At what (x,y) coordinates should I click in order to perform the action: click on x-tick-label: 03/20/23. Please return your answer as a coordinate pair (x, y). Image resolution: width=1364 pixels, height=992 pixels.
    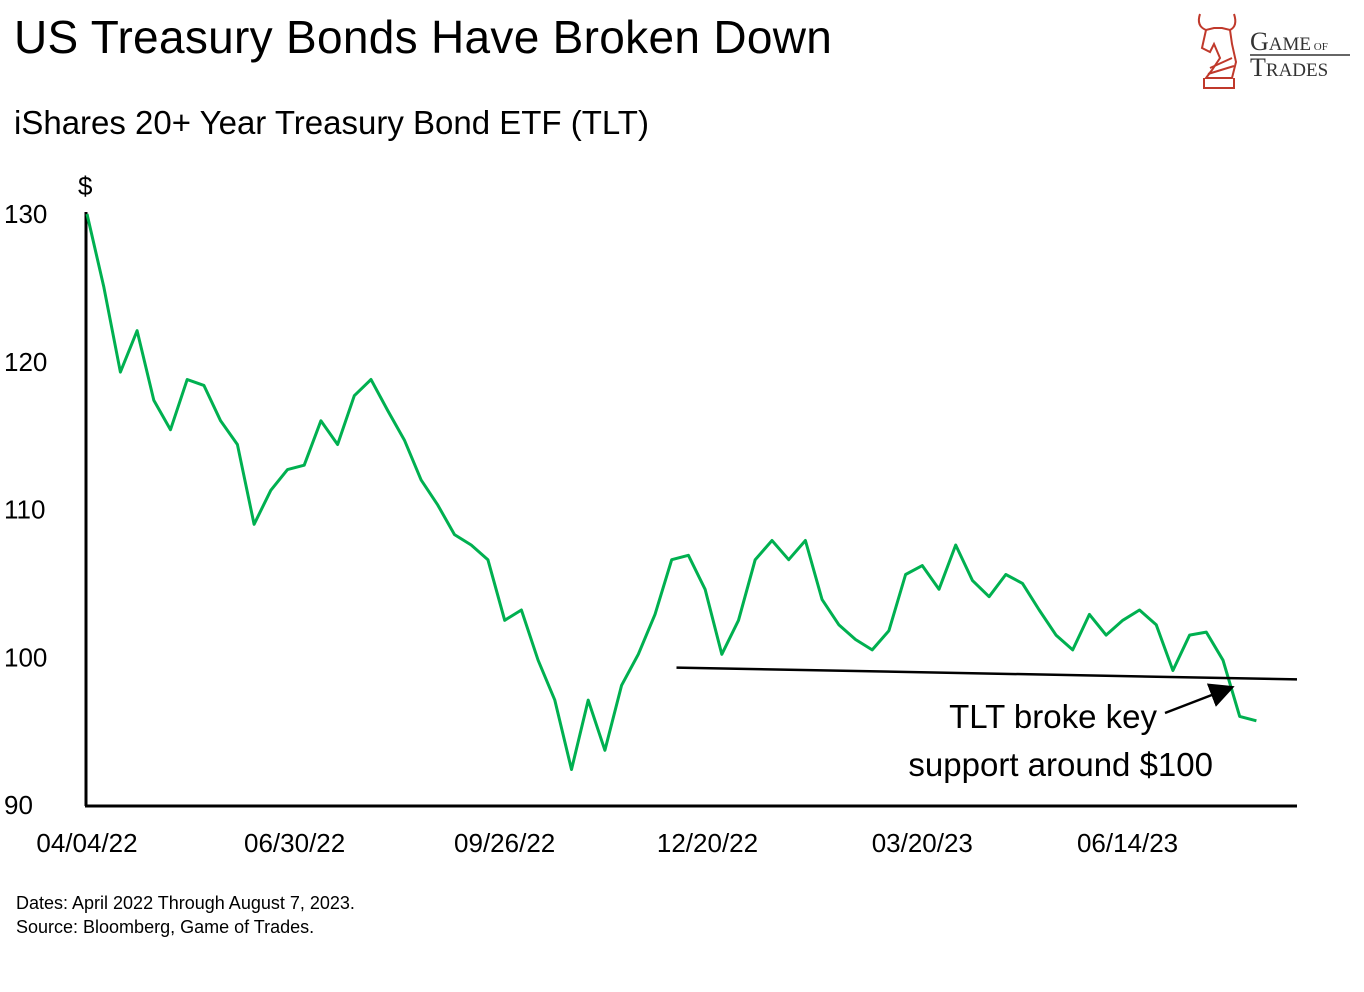
    Looking at the image, I should click on (922, 843).